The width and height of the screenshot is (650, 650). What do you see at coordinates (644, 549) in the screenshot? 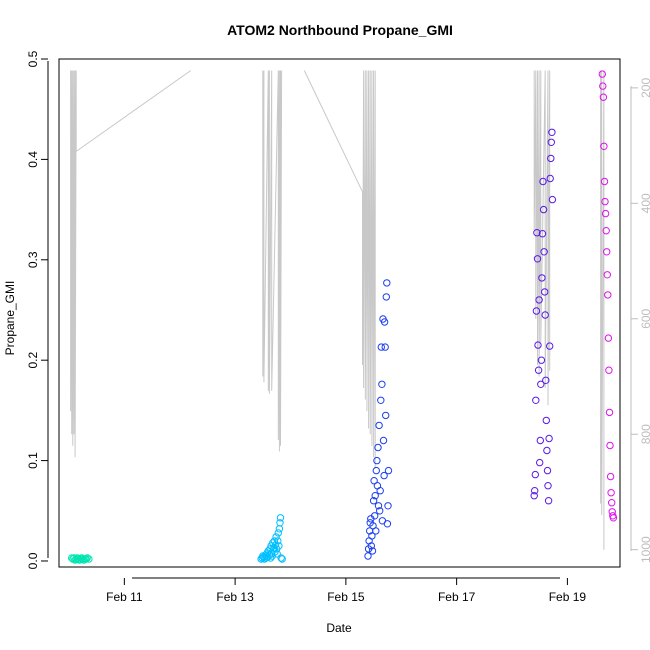
I see `right-tick-label-4: 1000` at bounding box center [644, 549].